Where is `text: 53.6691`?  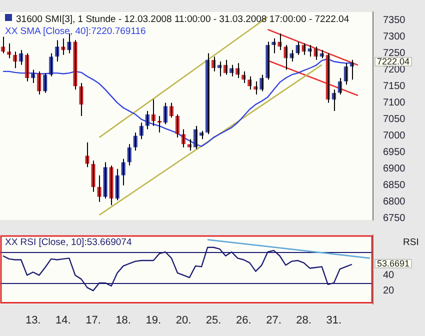
text: 53.6691 is located at coordinates (393, 263).